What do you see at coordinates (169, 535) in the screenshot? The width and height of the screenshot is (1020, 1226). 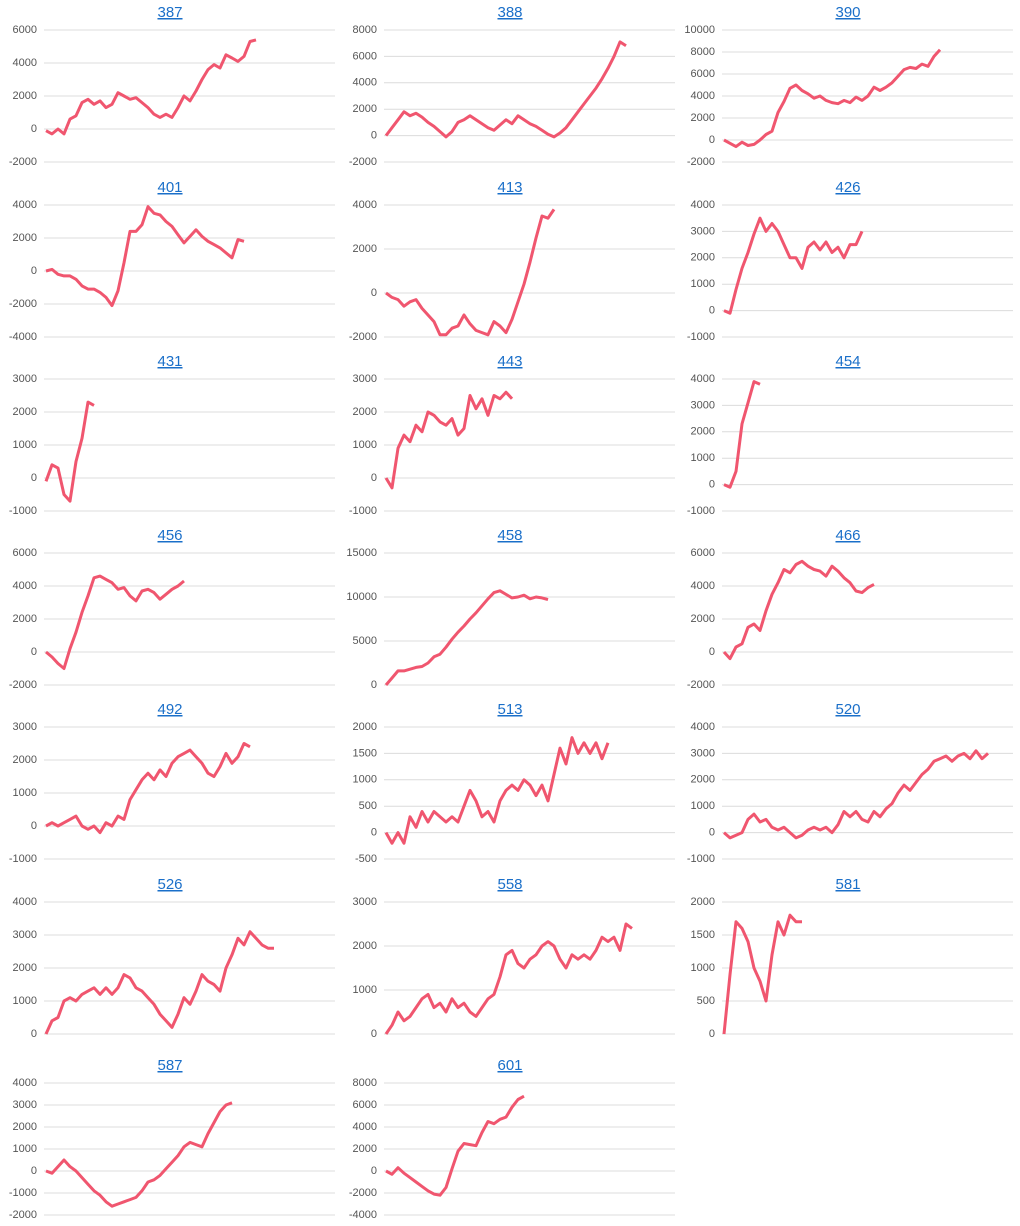 I see `chart-title-link: 456` at bounding box center [169, 535].